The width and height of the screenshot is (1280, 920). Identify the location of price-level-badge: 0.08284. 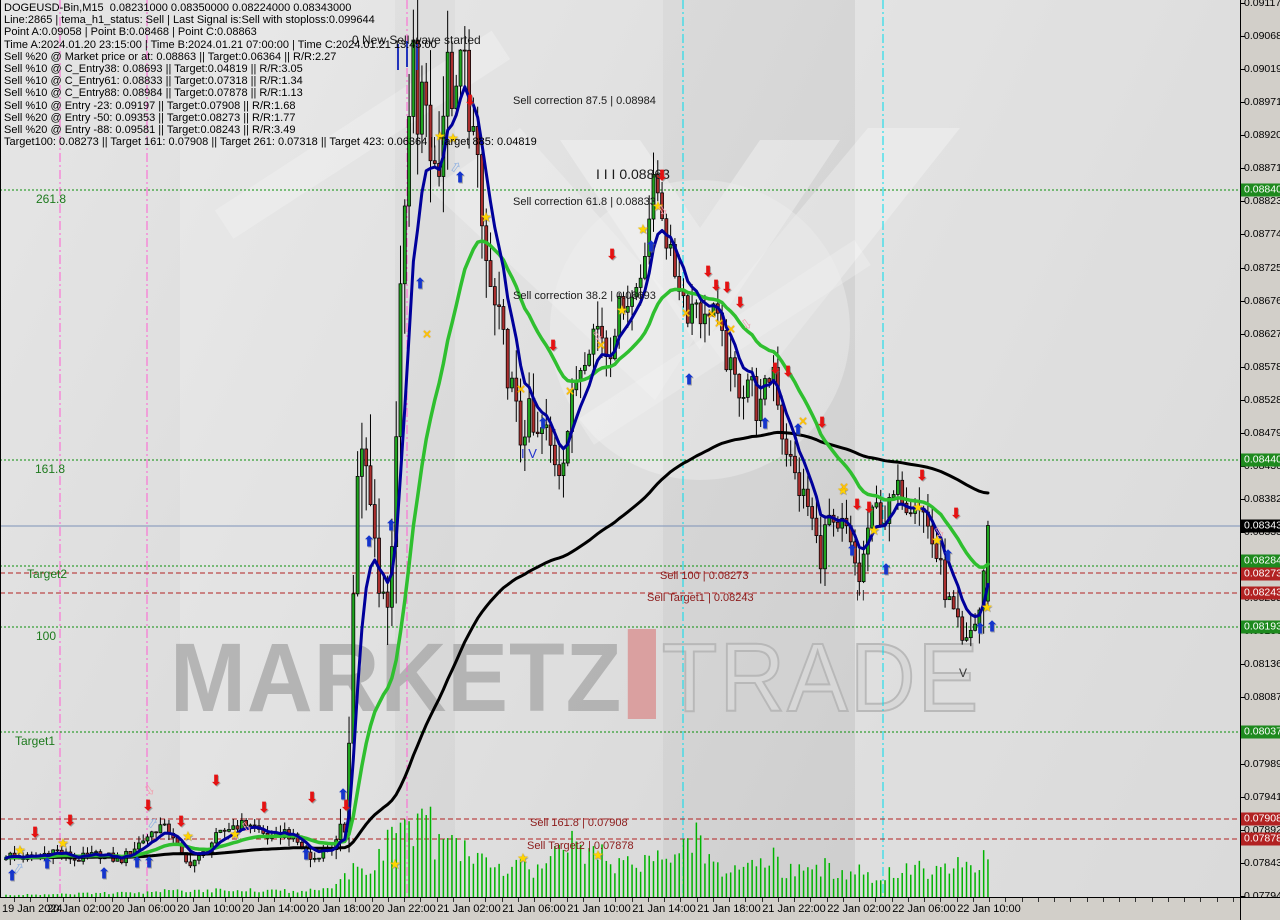
(1260, 561).